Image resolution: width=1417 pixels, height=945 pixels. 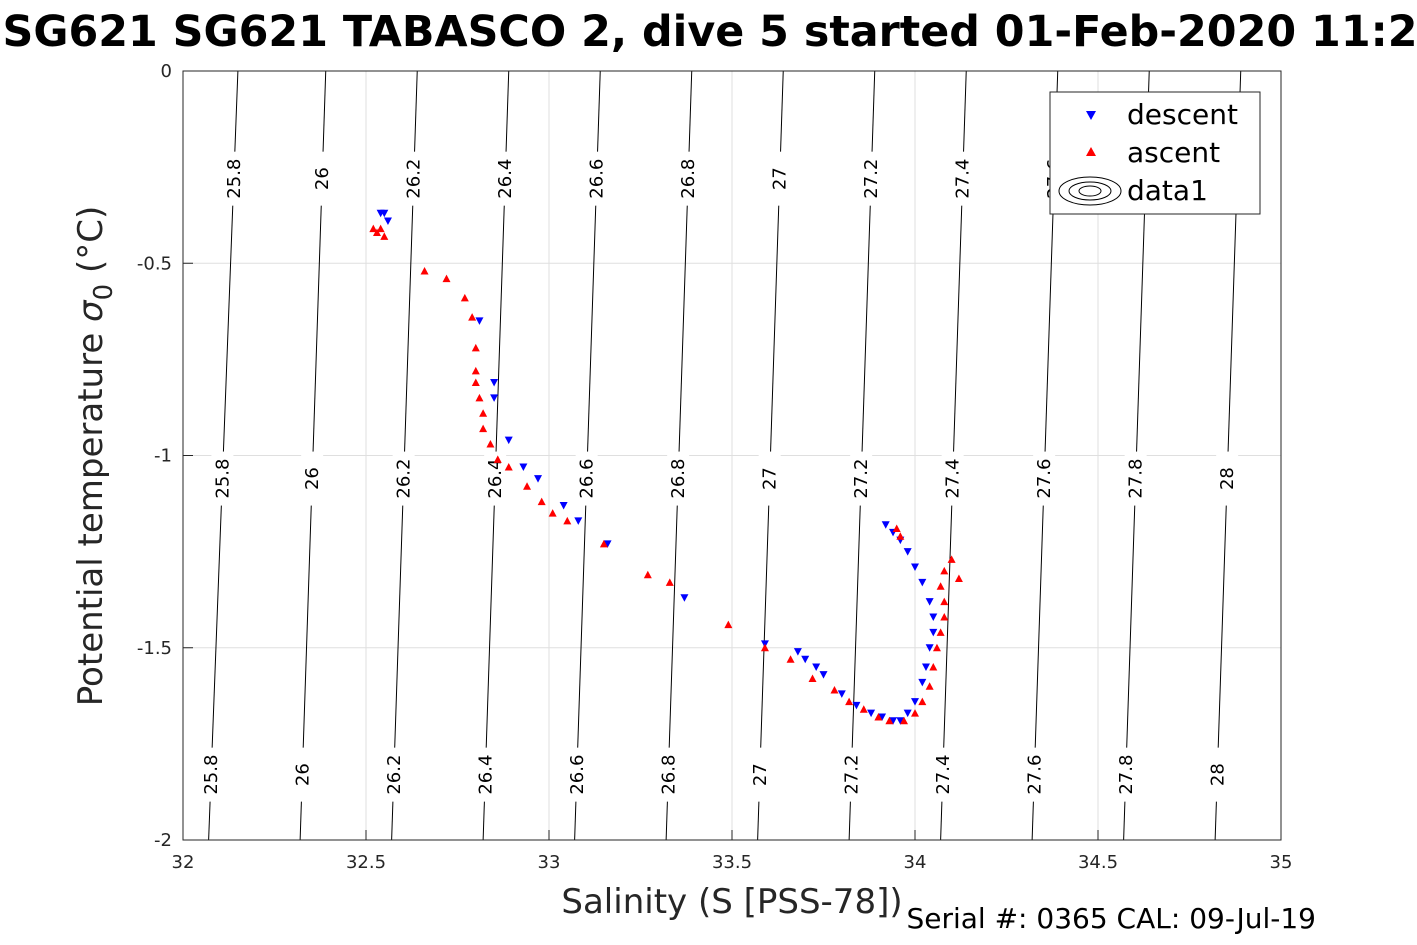 What do you see at coordinates (732, 851) in the screenshot?
I see `x-axis: 32 32.5 33 33.5 34 34.5 35` at bounding box center [732, 851].